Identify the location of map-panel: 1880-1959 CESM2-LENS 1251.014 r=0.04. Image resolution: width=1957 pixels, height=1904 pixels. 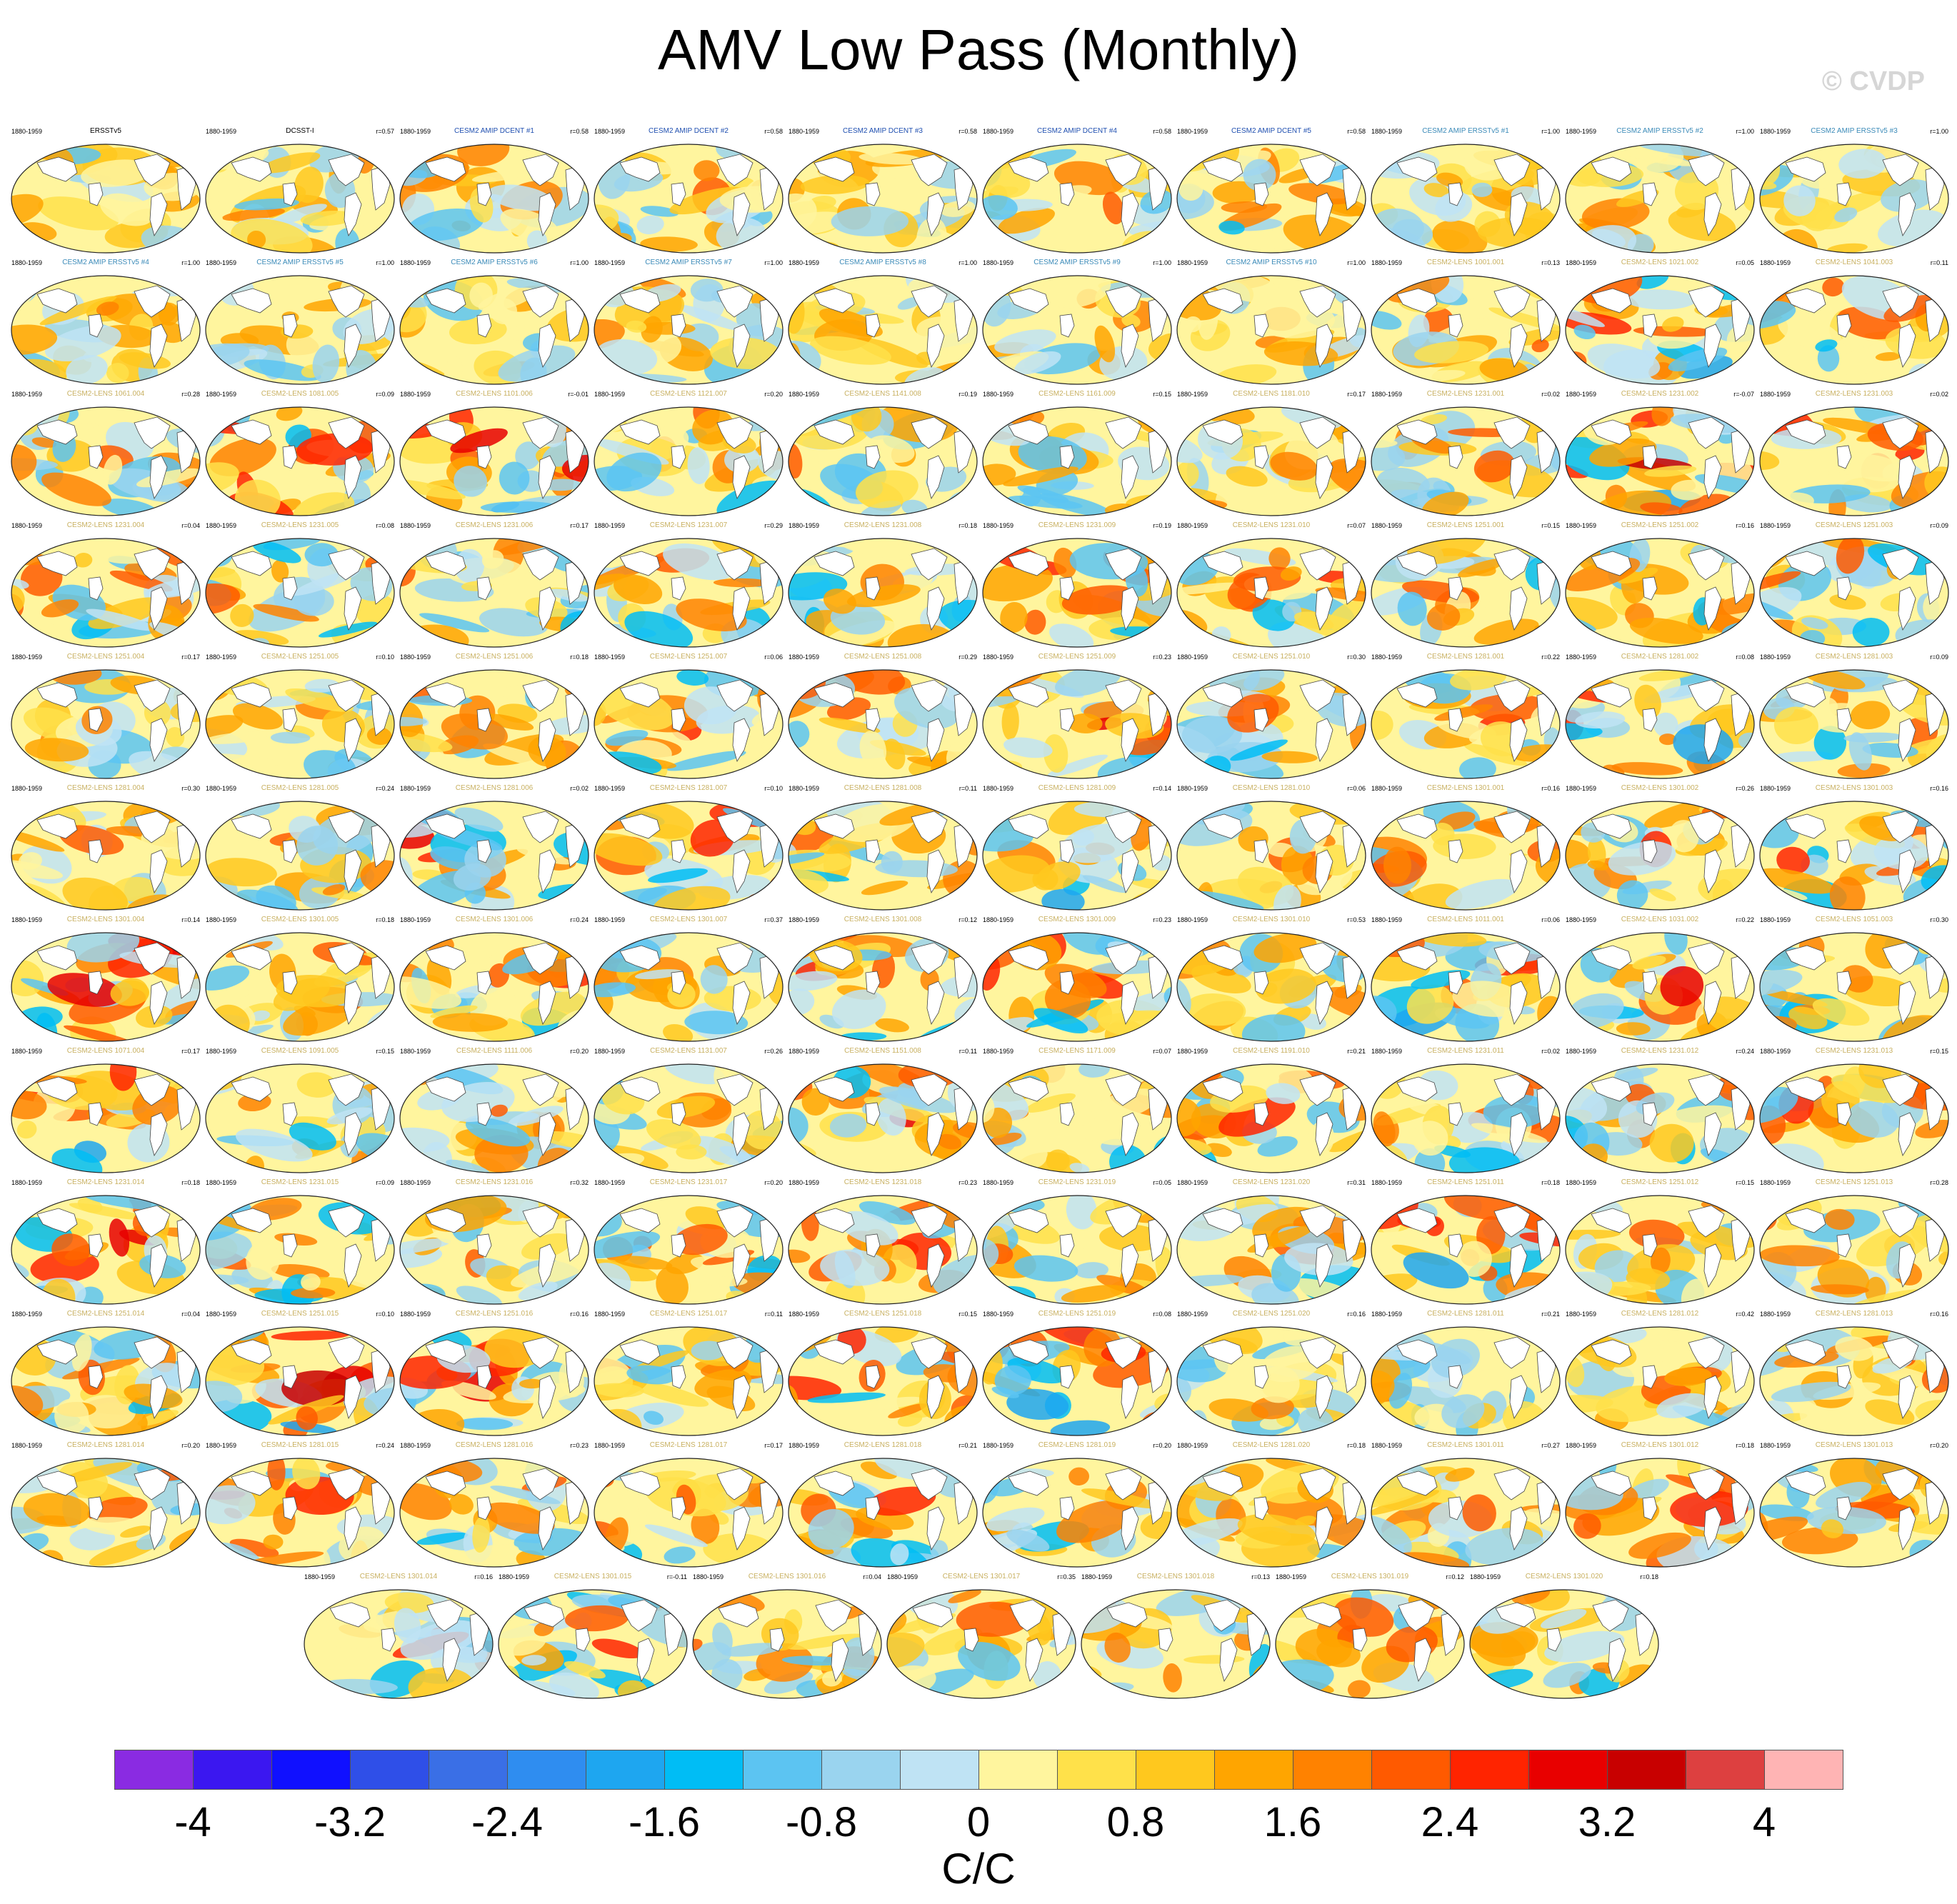
(106, 1374).